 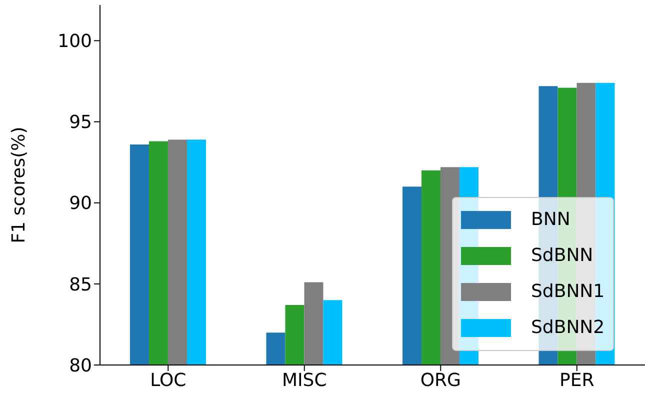 What do you see at coordinates (577, 380) in the screenshot?
I see `x-tick-label: PER` at bounding box center [577, 380].